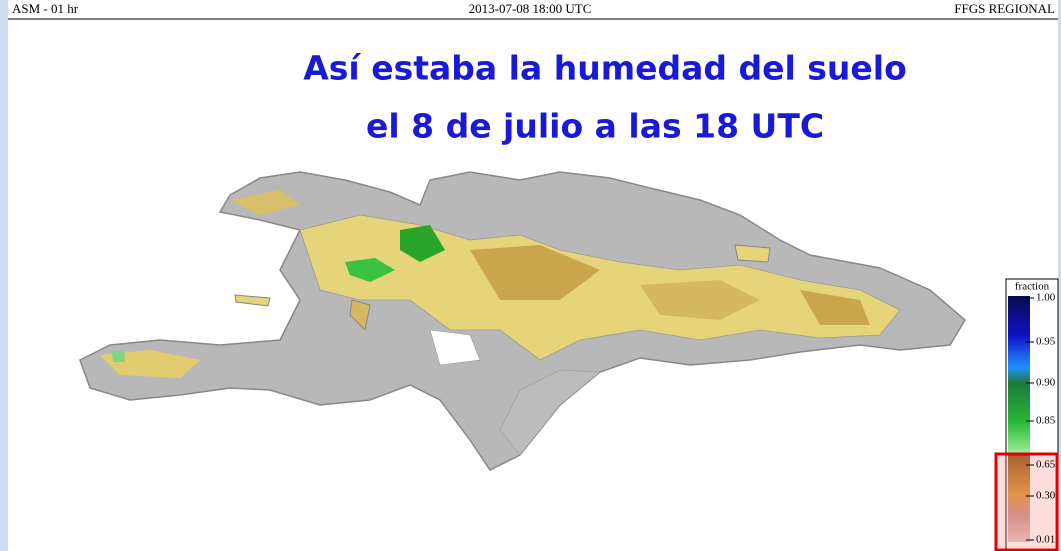  Describe the element at coordinates (45, 8) in the screenshot. I see `header-left: ASM - 01 hr` at that location.